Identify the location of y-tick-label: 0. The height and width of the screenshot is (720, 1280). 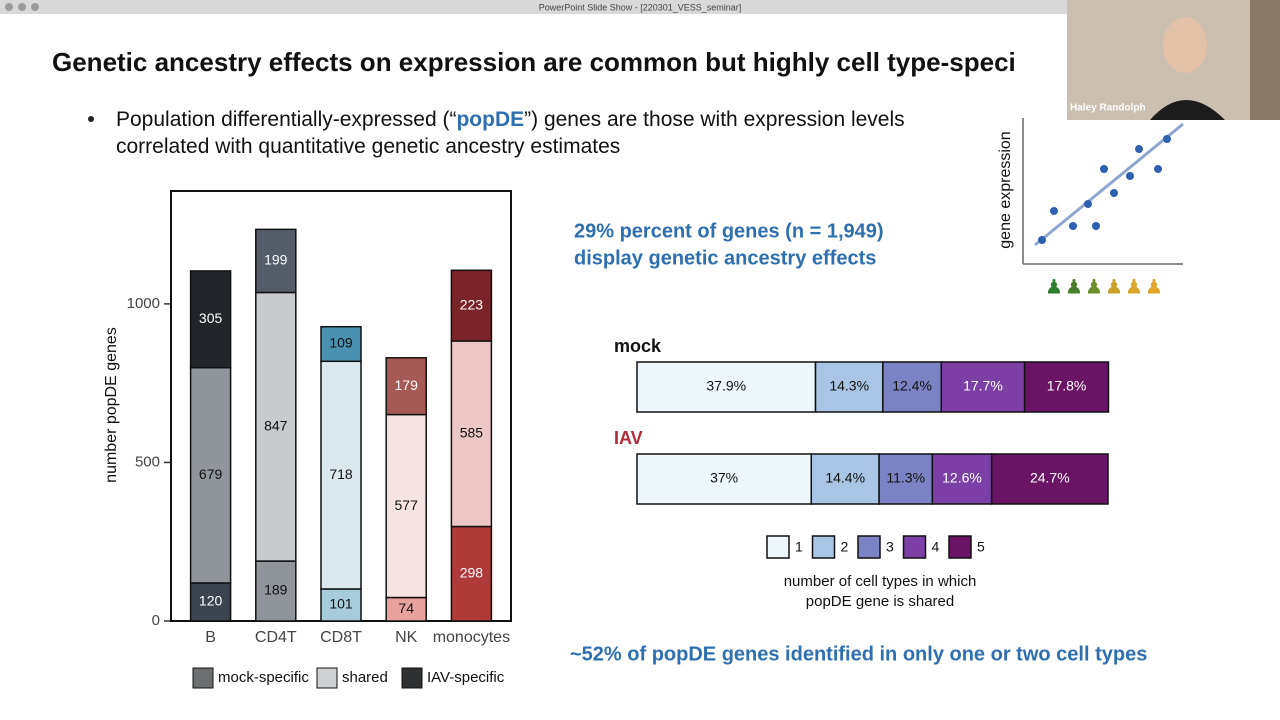
(156, 620).